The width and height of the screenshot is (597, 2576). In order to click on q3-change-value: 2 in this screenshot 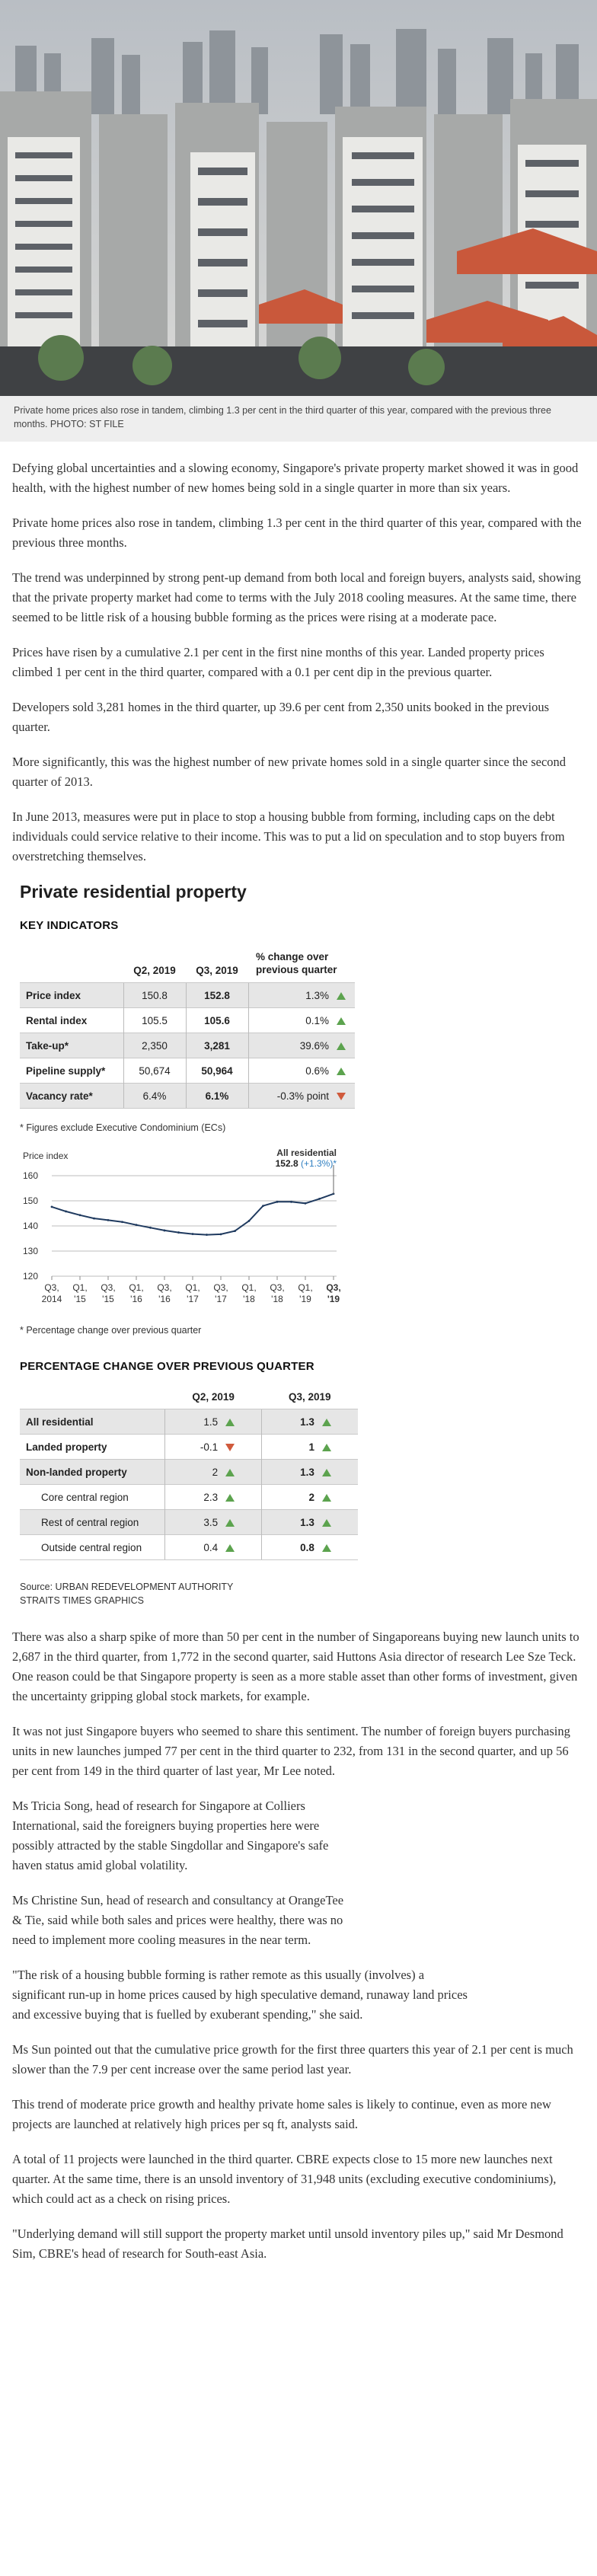, I will do `click(311, 1497)`.